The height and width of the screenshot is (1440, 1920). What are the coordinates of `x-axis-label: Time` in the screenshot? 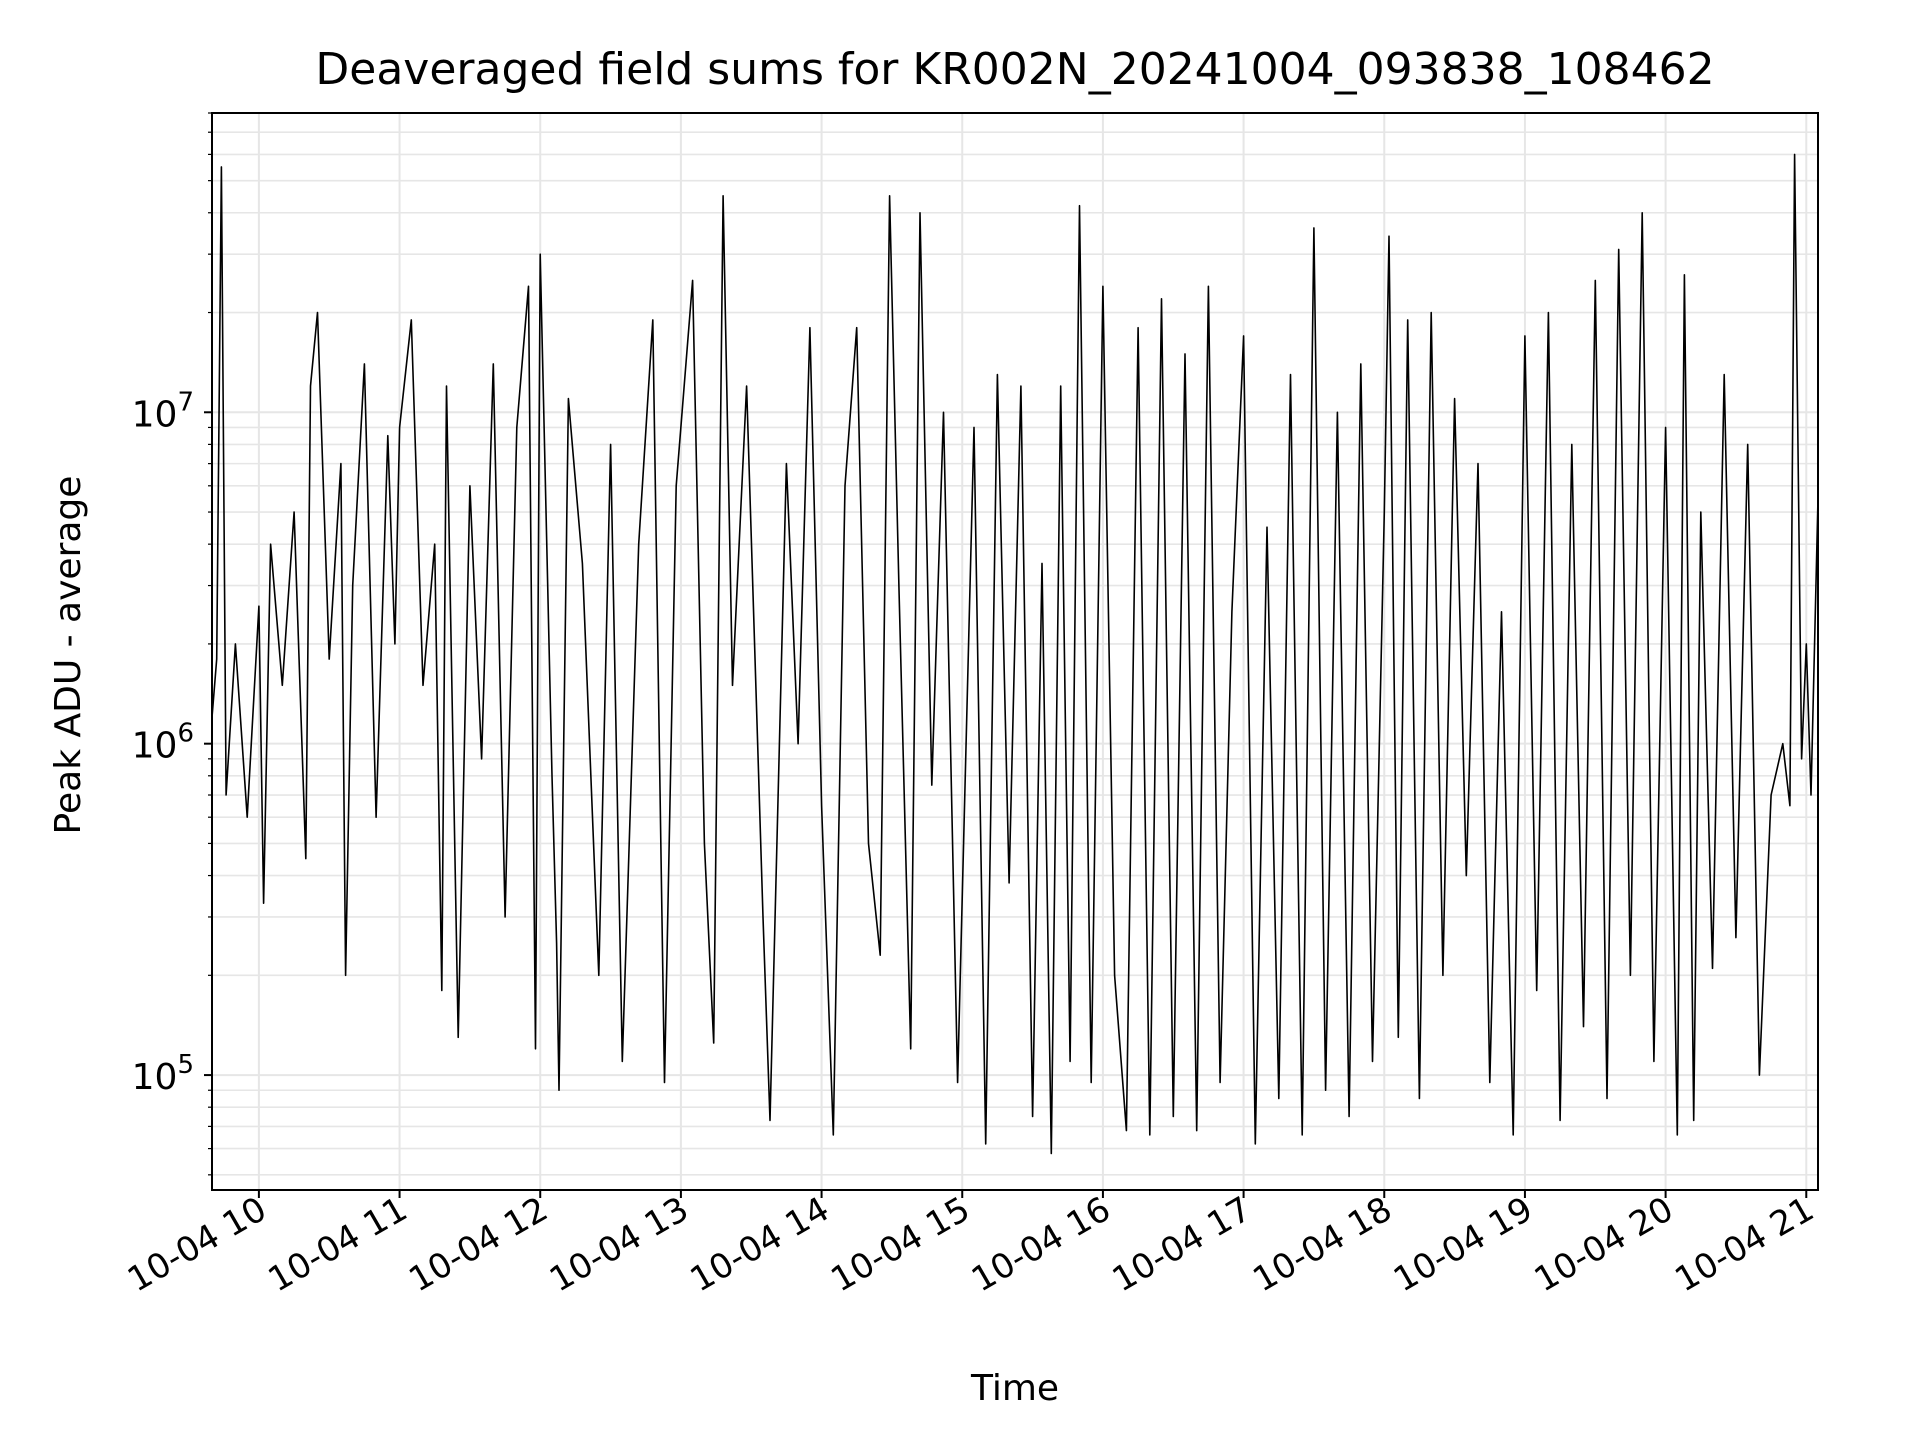 It's located at (1014, 1388).